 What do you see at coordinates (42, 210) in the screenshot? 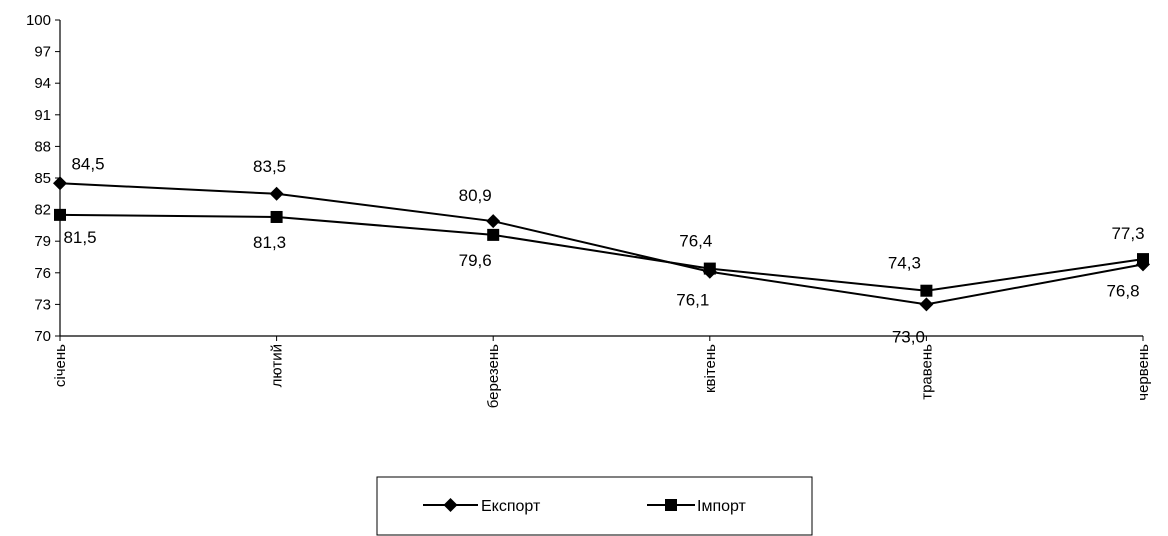
I see `y-tick-label: 82` at bounding box center [42, 210].